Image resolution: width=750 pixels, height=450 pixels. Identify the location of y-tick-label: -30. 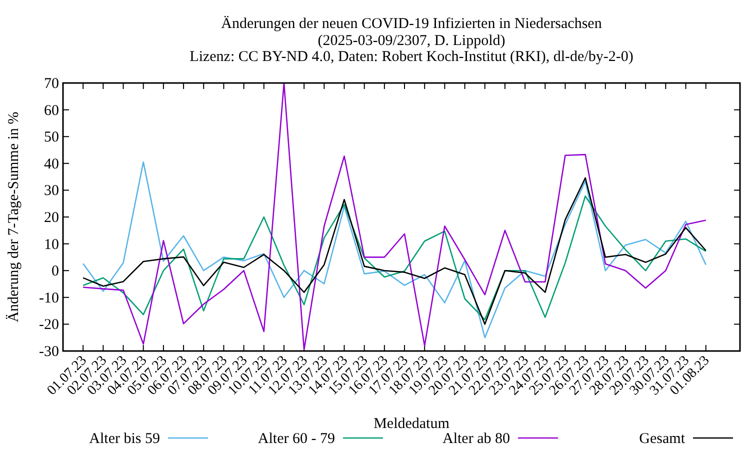
(49, 352).